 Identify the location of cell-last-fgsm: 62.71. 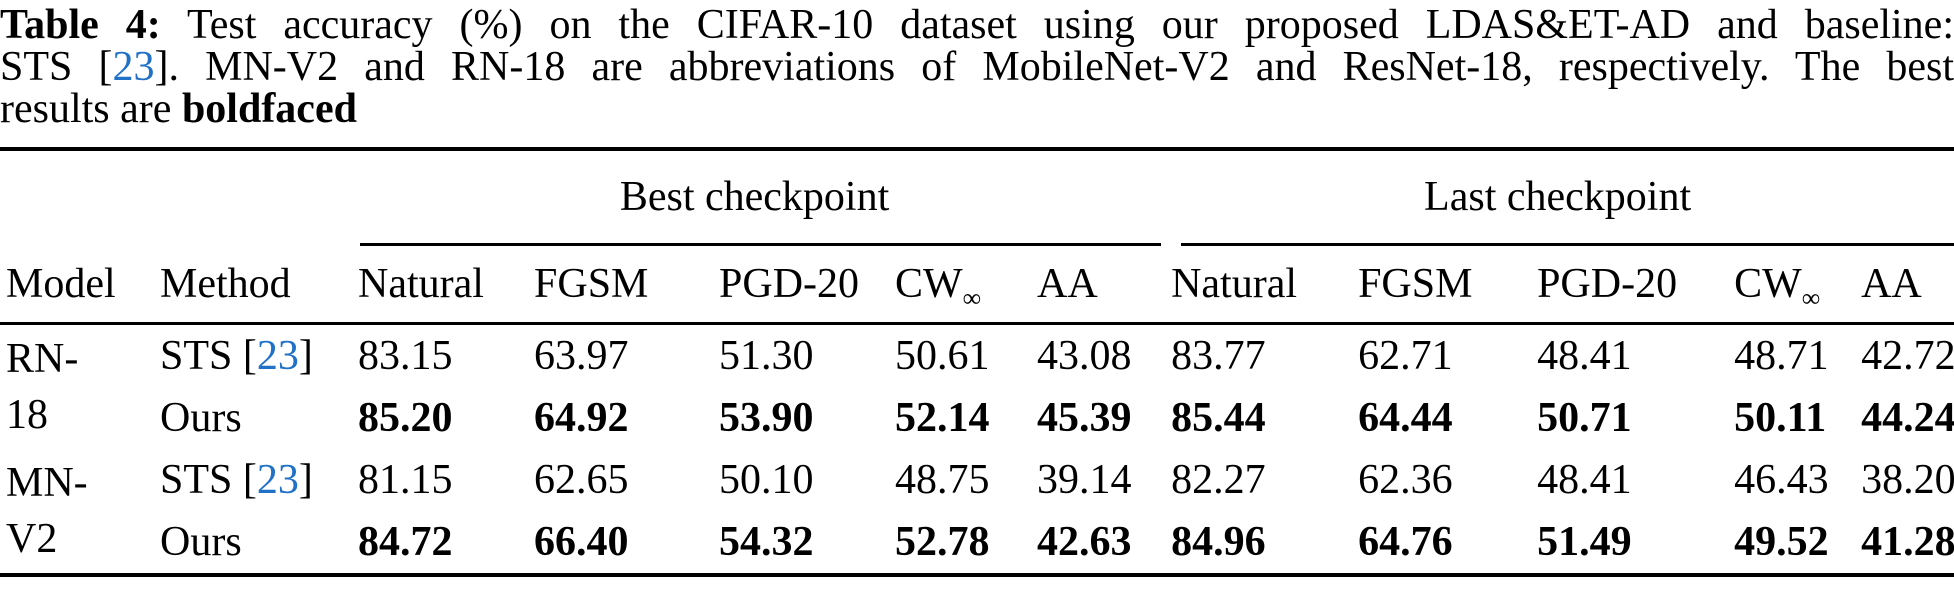
(1405, 356).